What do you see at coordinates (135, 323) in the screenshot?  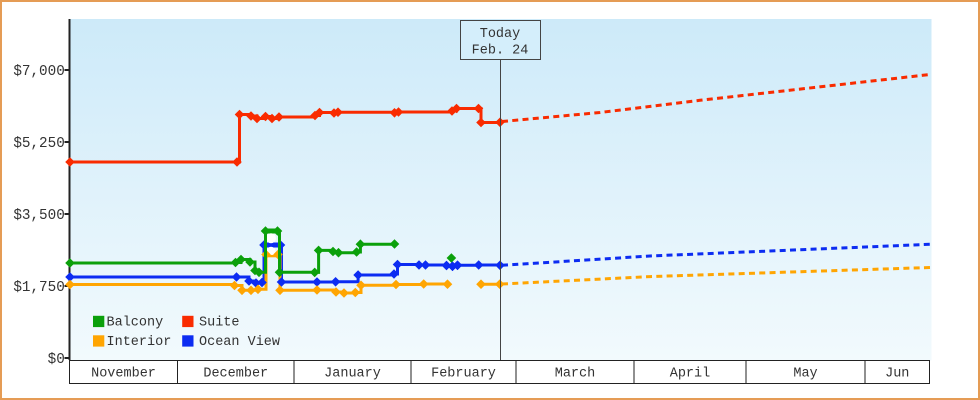 I see `svg-text: Balcony` at bounding box center [135, 323].